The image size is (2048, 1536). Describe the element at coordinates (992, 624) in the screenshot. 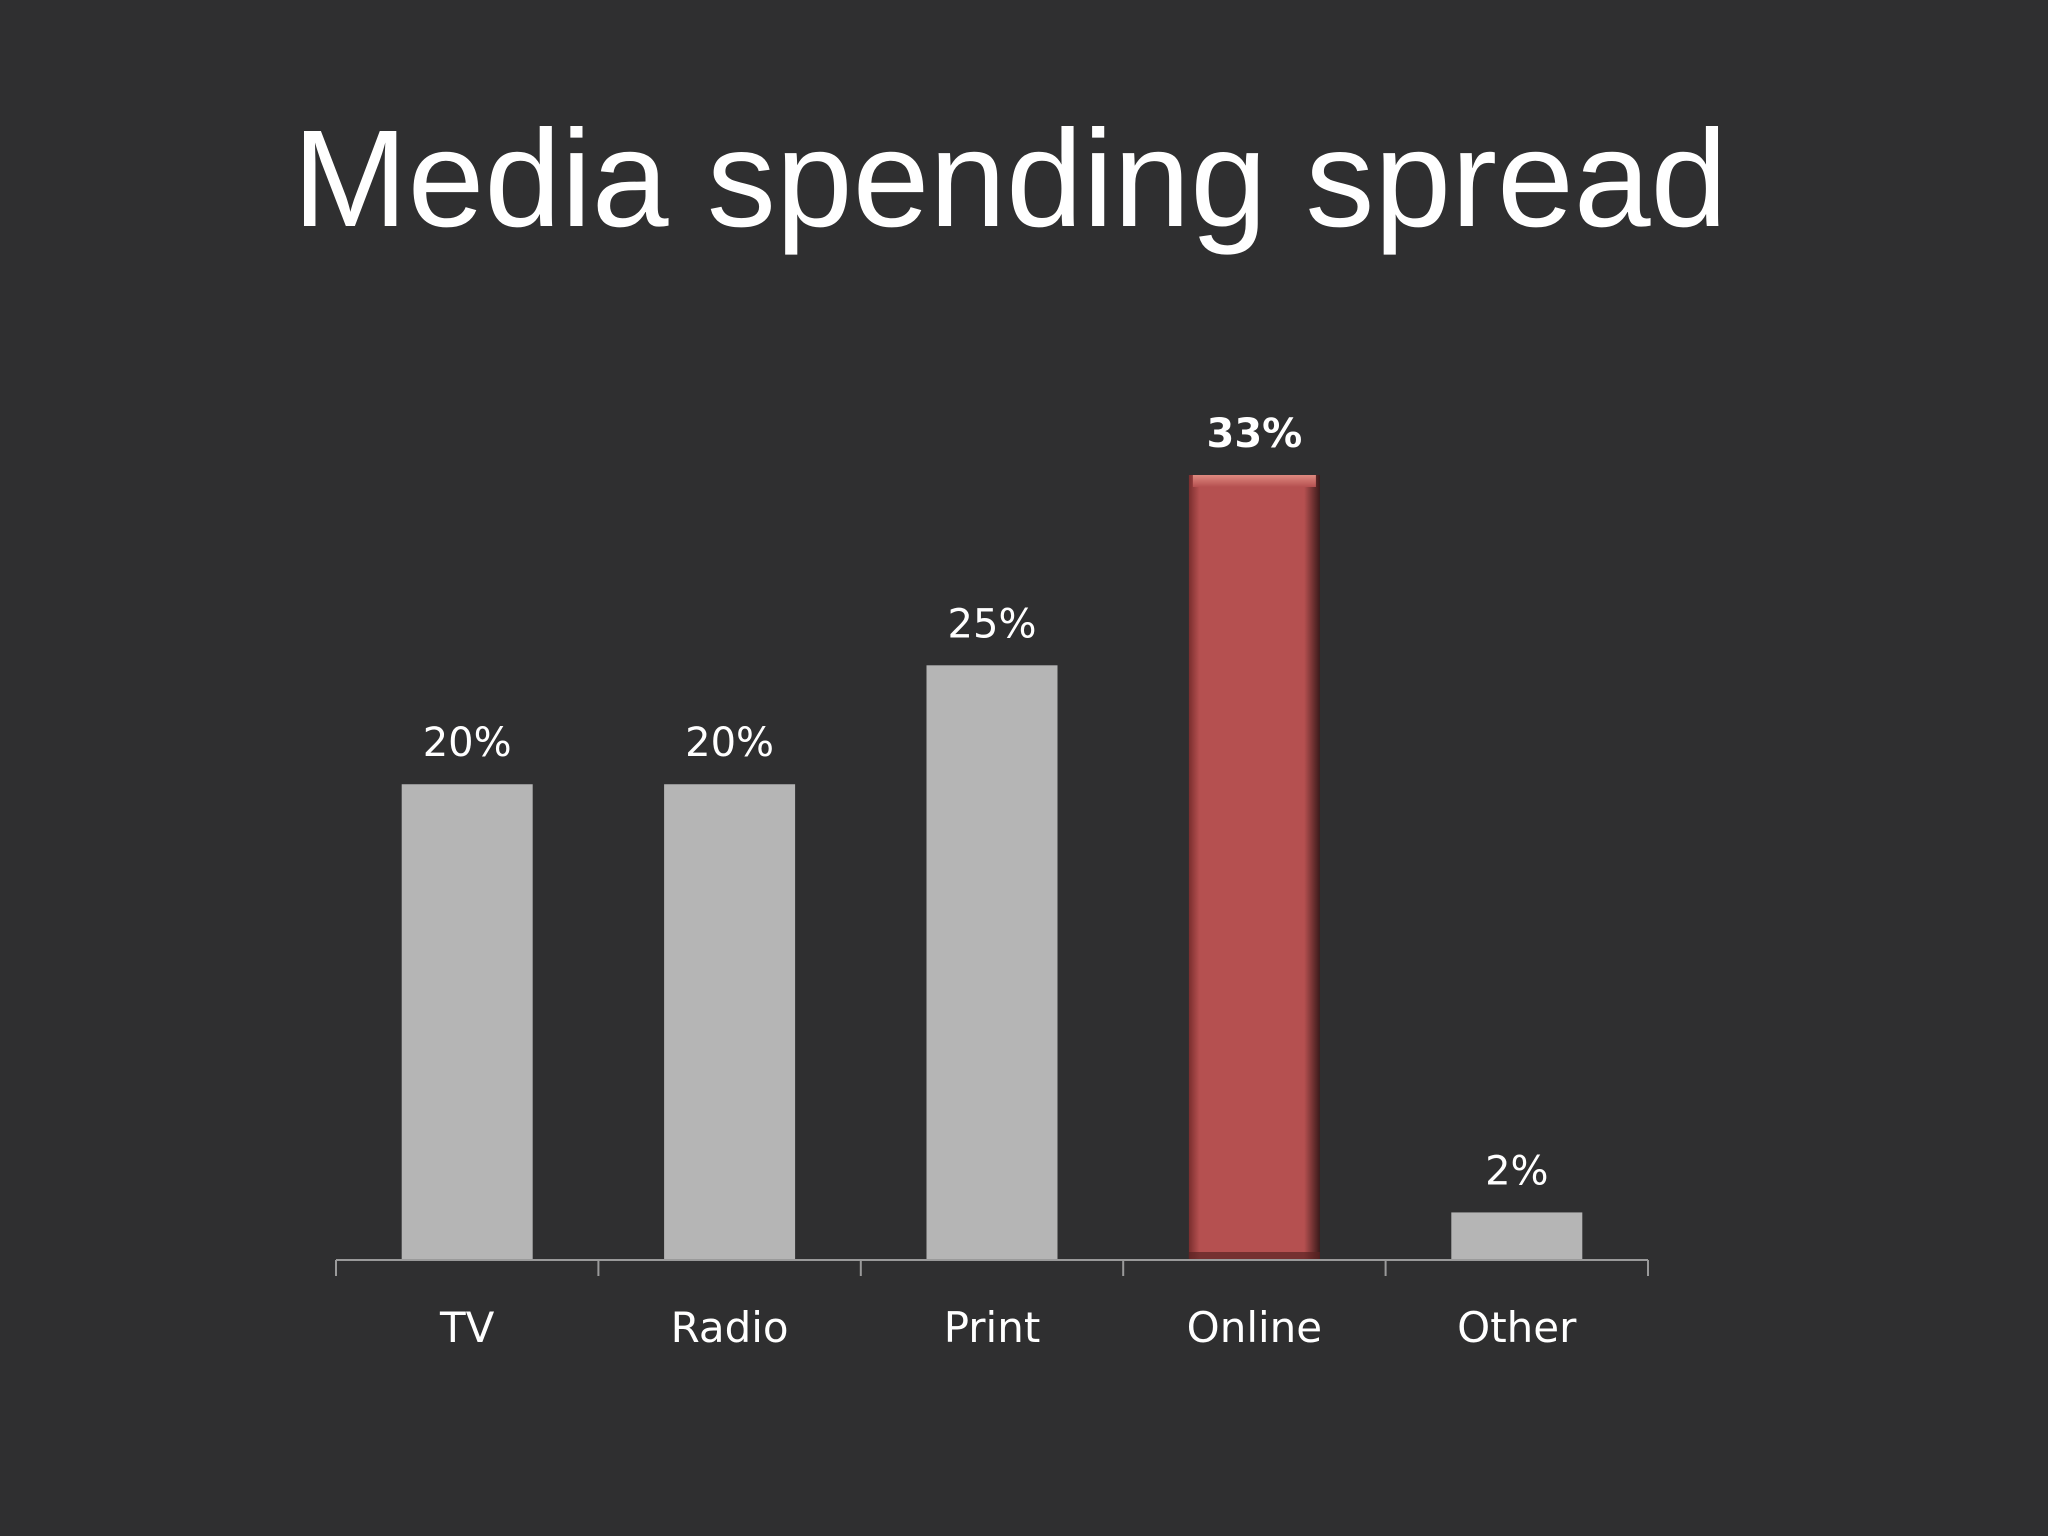

I see `data-label-print: 25%` at that location.